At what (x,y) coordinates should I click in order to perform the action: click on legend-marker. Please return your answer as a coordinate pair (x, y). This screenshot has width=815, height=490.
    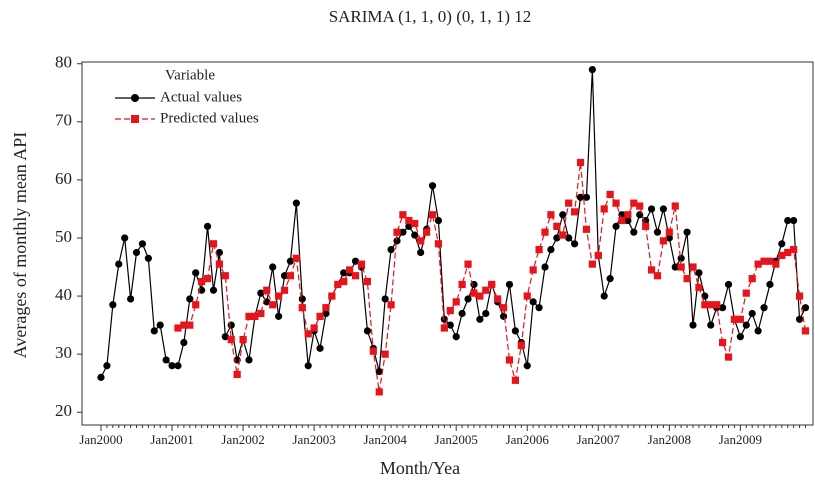
    Looking at the image, I should click on (135, 98).